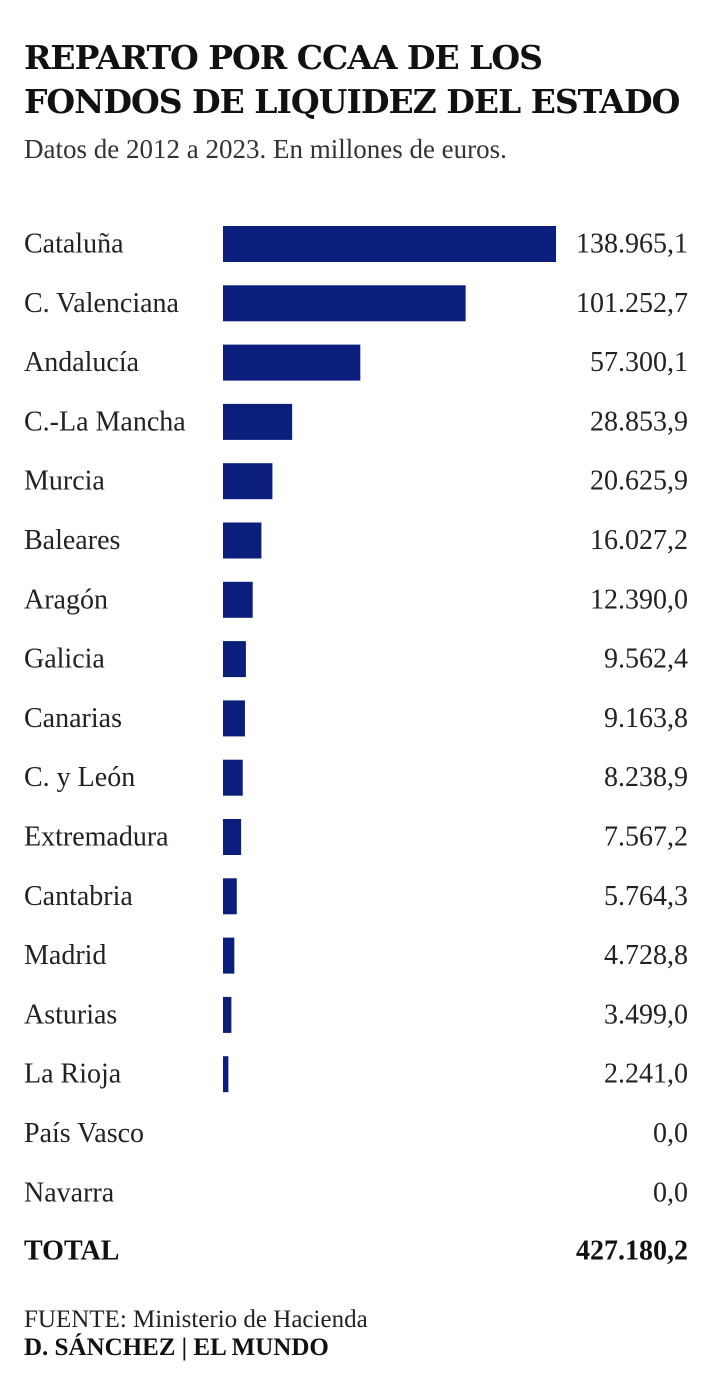 Image resolution: width=720 pixels, height=1400 pixels. I want to click on category-label: Galicia, so click(64, 659).